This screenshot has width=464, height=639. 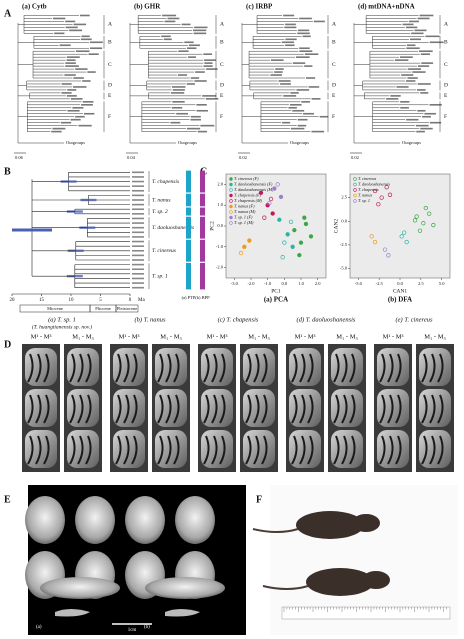 What do you see at coordinates (245, 211) in the screenshot?
I see `legend-label: T. nanus (M)` at bounding box center [245, 211].